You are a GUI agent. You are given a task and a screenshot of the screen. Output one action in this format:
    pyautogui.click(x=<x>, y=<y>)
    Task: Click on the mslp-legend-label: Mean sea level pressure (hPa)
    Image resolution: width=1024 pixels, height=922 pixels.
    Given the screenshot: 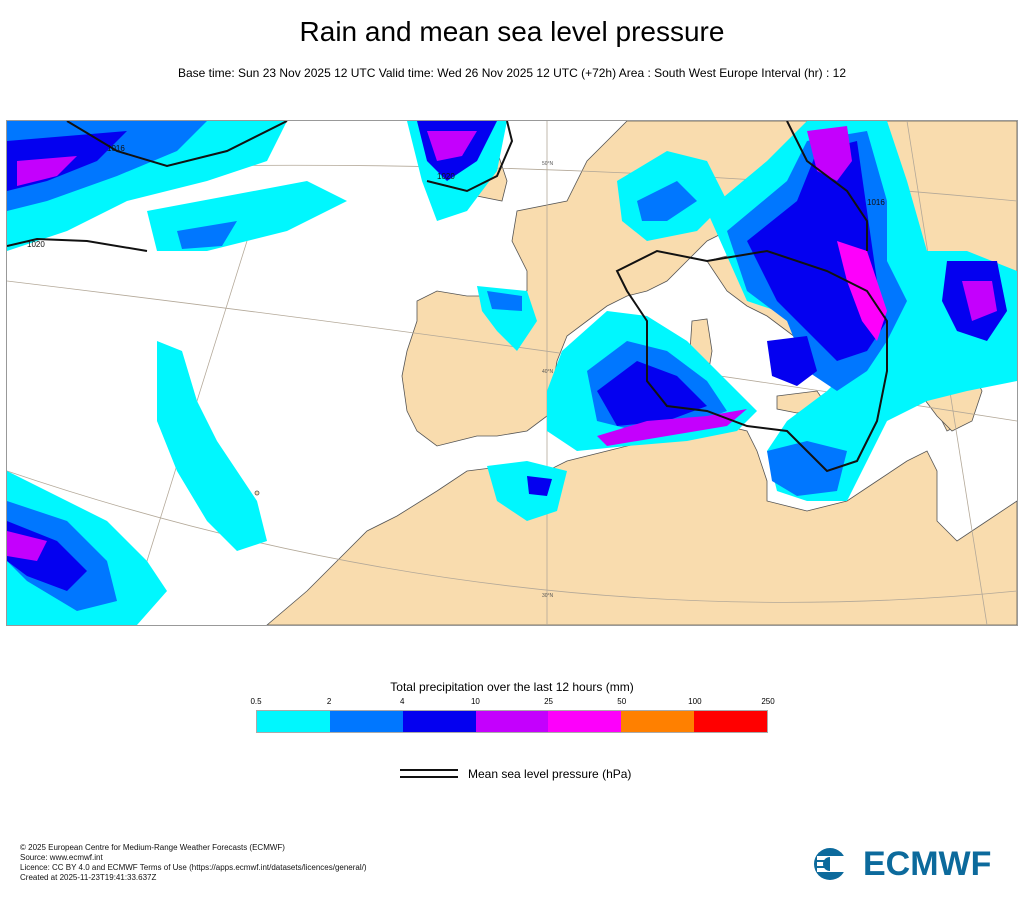 What is the action you would take?
    pyautogui.click(x=550, y=774)
    